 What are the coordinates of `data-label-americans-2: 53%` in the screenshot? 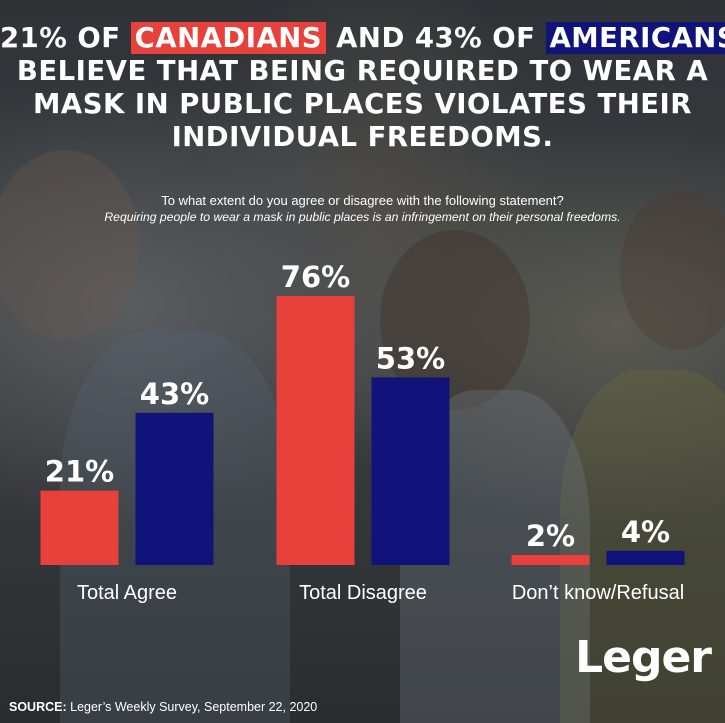 It's located at (410, 358).